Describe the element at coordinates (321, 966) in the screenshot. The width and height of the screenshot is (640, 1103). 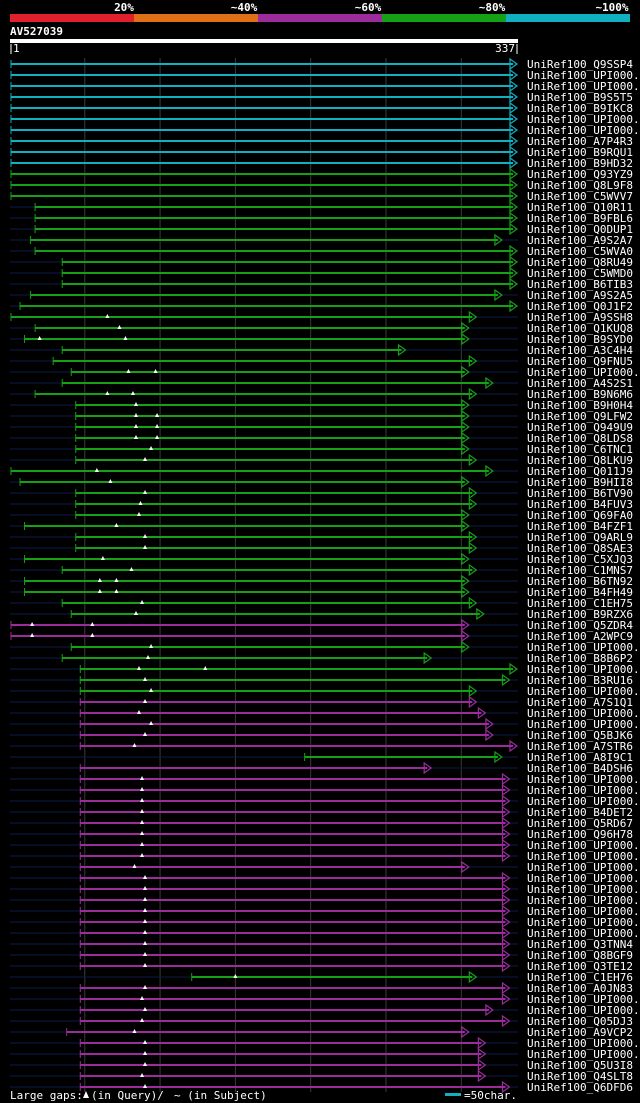
I see `hit-row: UniRef100_Q3TE12` at that location.